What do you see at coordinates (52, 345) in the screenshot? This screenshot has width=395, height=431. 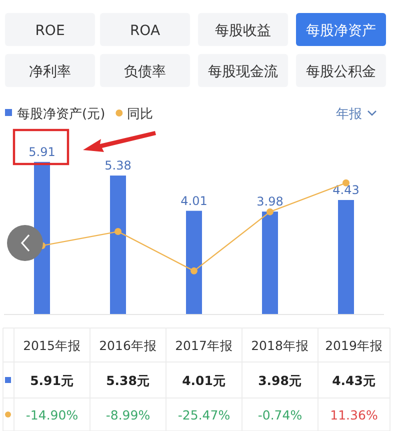 I see `x-tick-label: 2015年报` at bounding box center [52, 345].